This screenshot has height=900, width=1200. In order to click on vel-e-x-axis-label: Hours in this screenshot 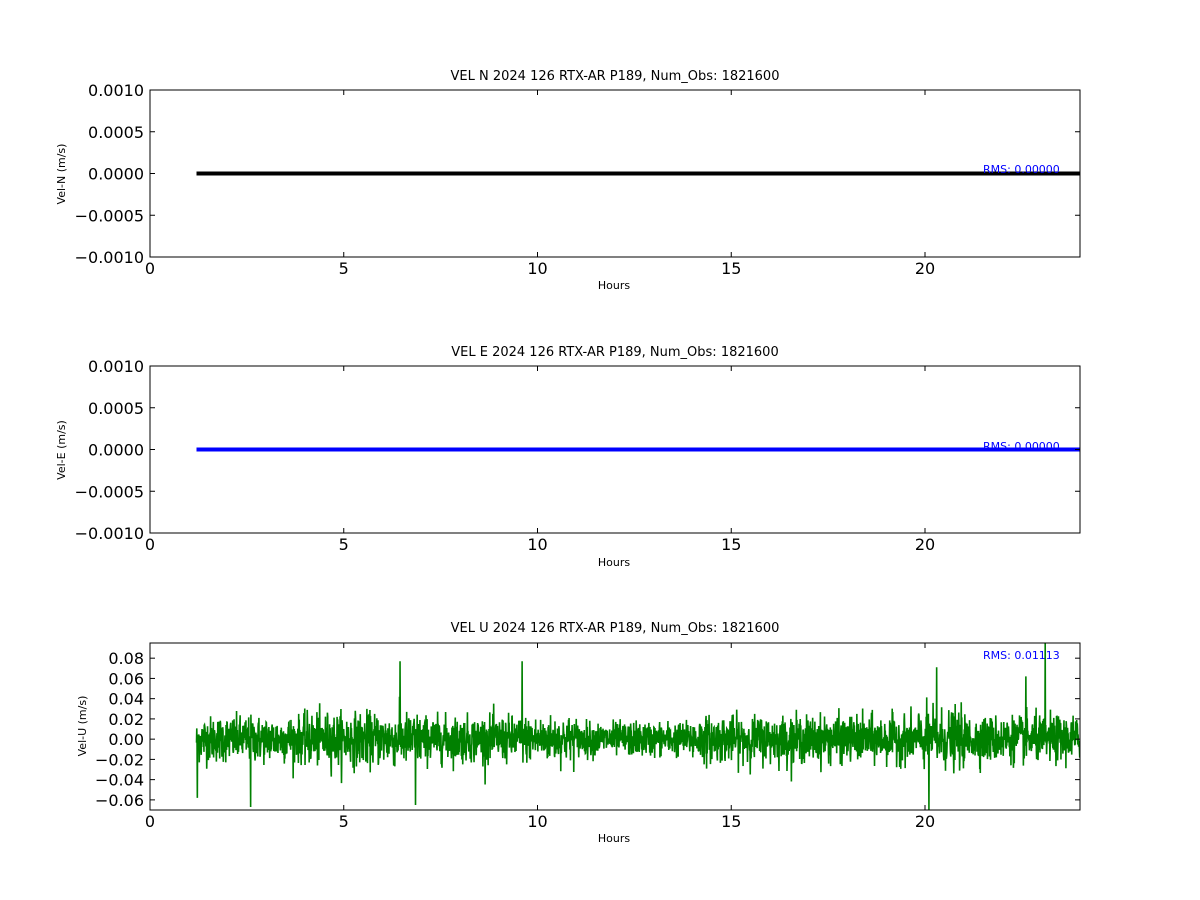, I will do `click(614, 562)`.